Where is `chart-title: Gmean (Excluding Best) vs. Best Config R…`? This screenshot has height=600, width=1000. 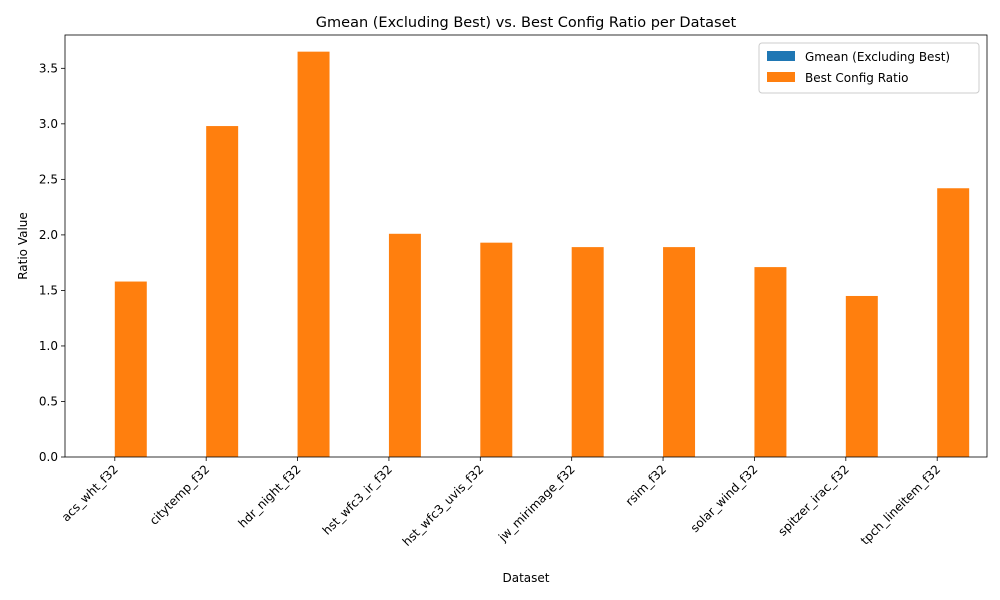 chart-title: Gmean (Excluding Best) vs. Best Config R… is located at coordinates (526, 23).